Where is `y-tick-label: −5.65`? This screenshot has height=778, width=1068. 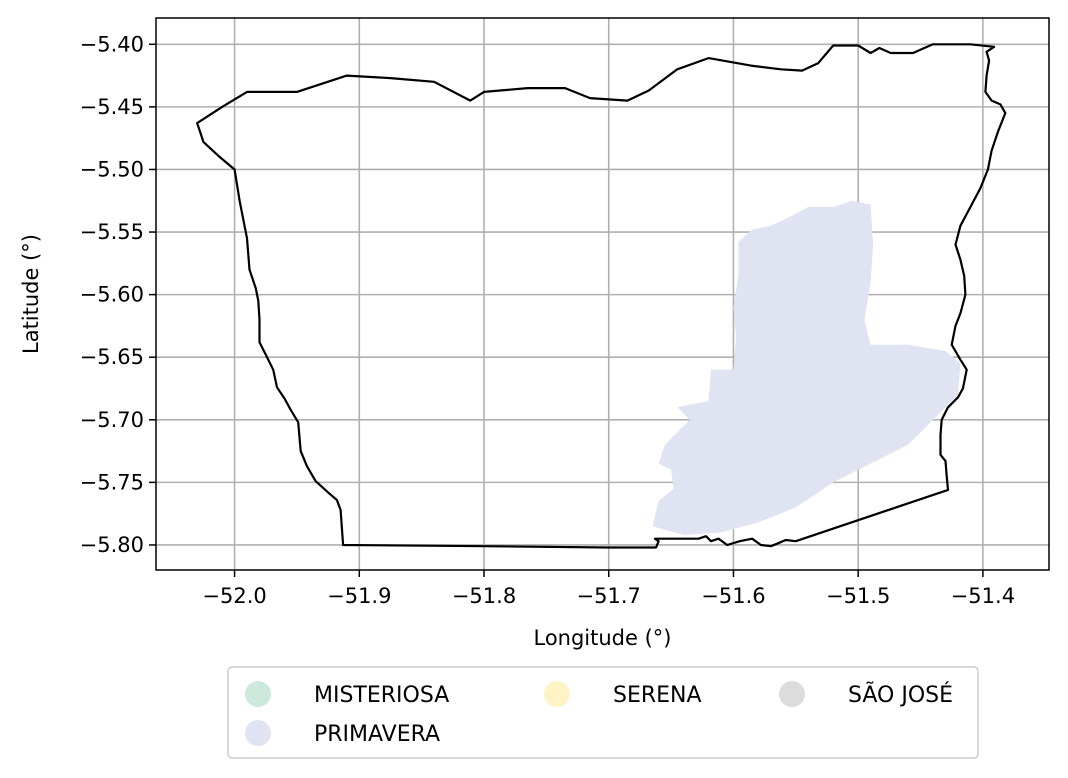 y-tick-label: −5.65 is located at coordinates (112, 357).